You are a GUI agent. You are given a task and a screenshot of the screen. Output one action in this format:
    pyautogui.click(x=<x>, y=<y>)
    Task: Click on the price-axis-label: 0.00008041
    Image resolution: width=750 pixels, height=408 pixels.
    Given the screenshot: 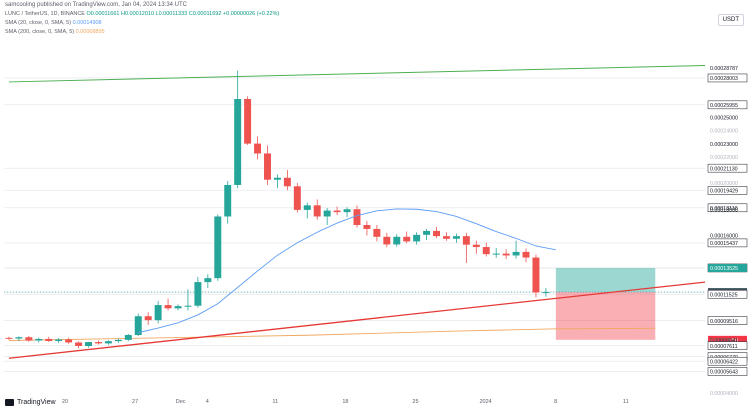 What is the action you would take?
    pyautogui.click(x=724, y=341)
    